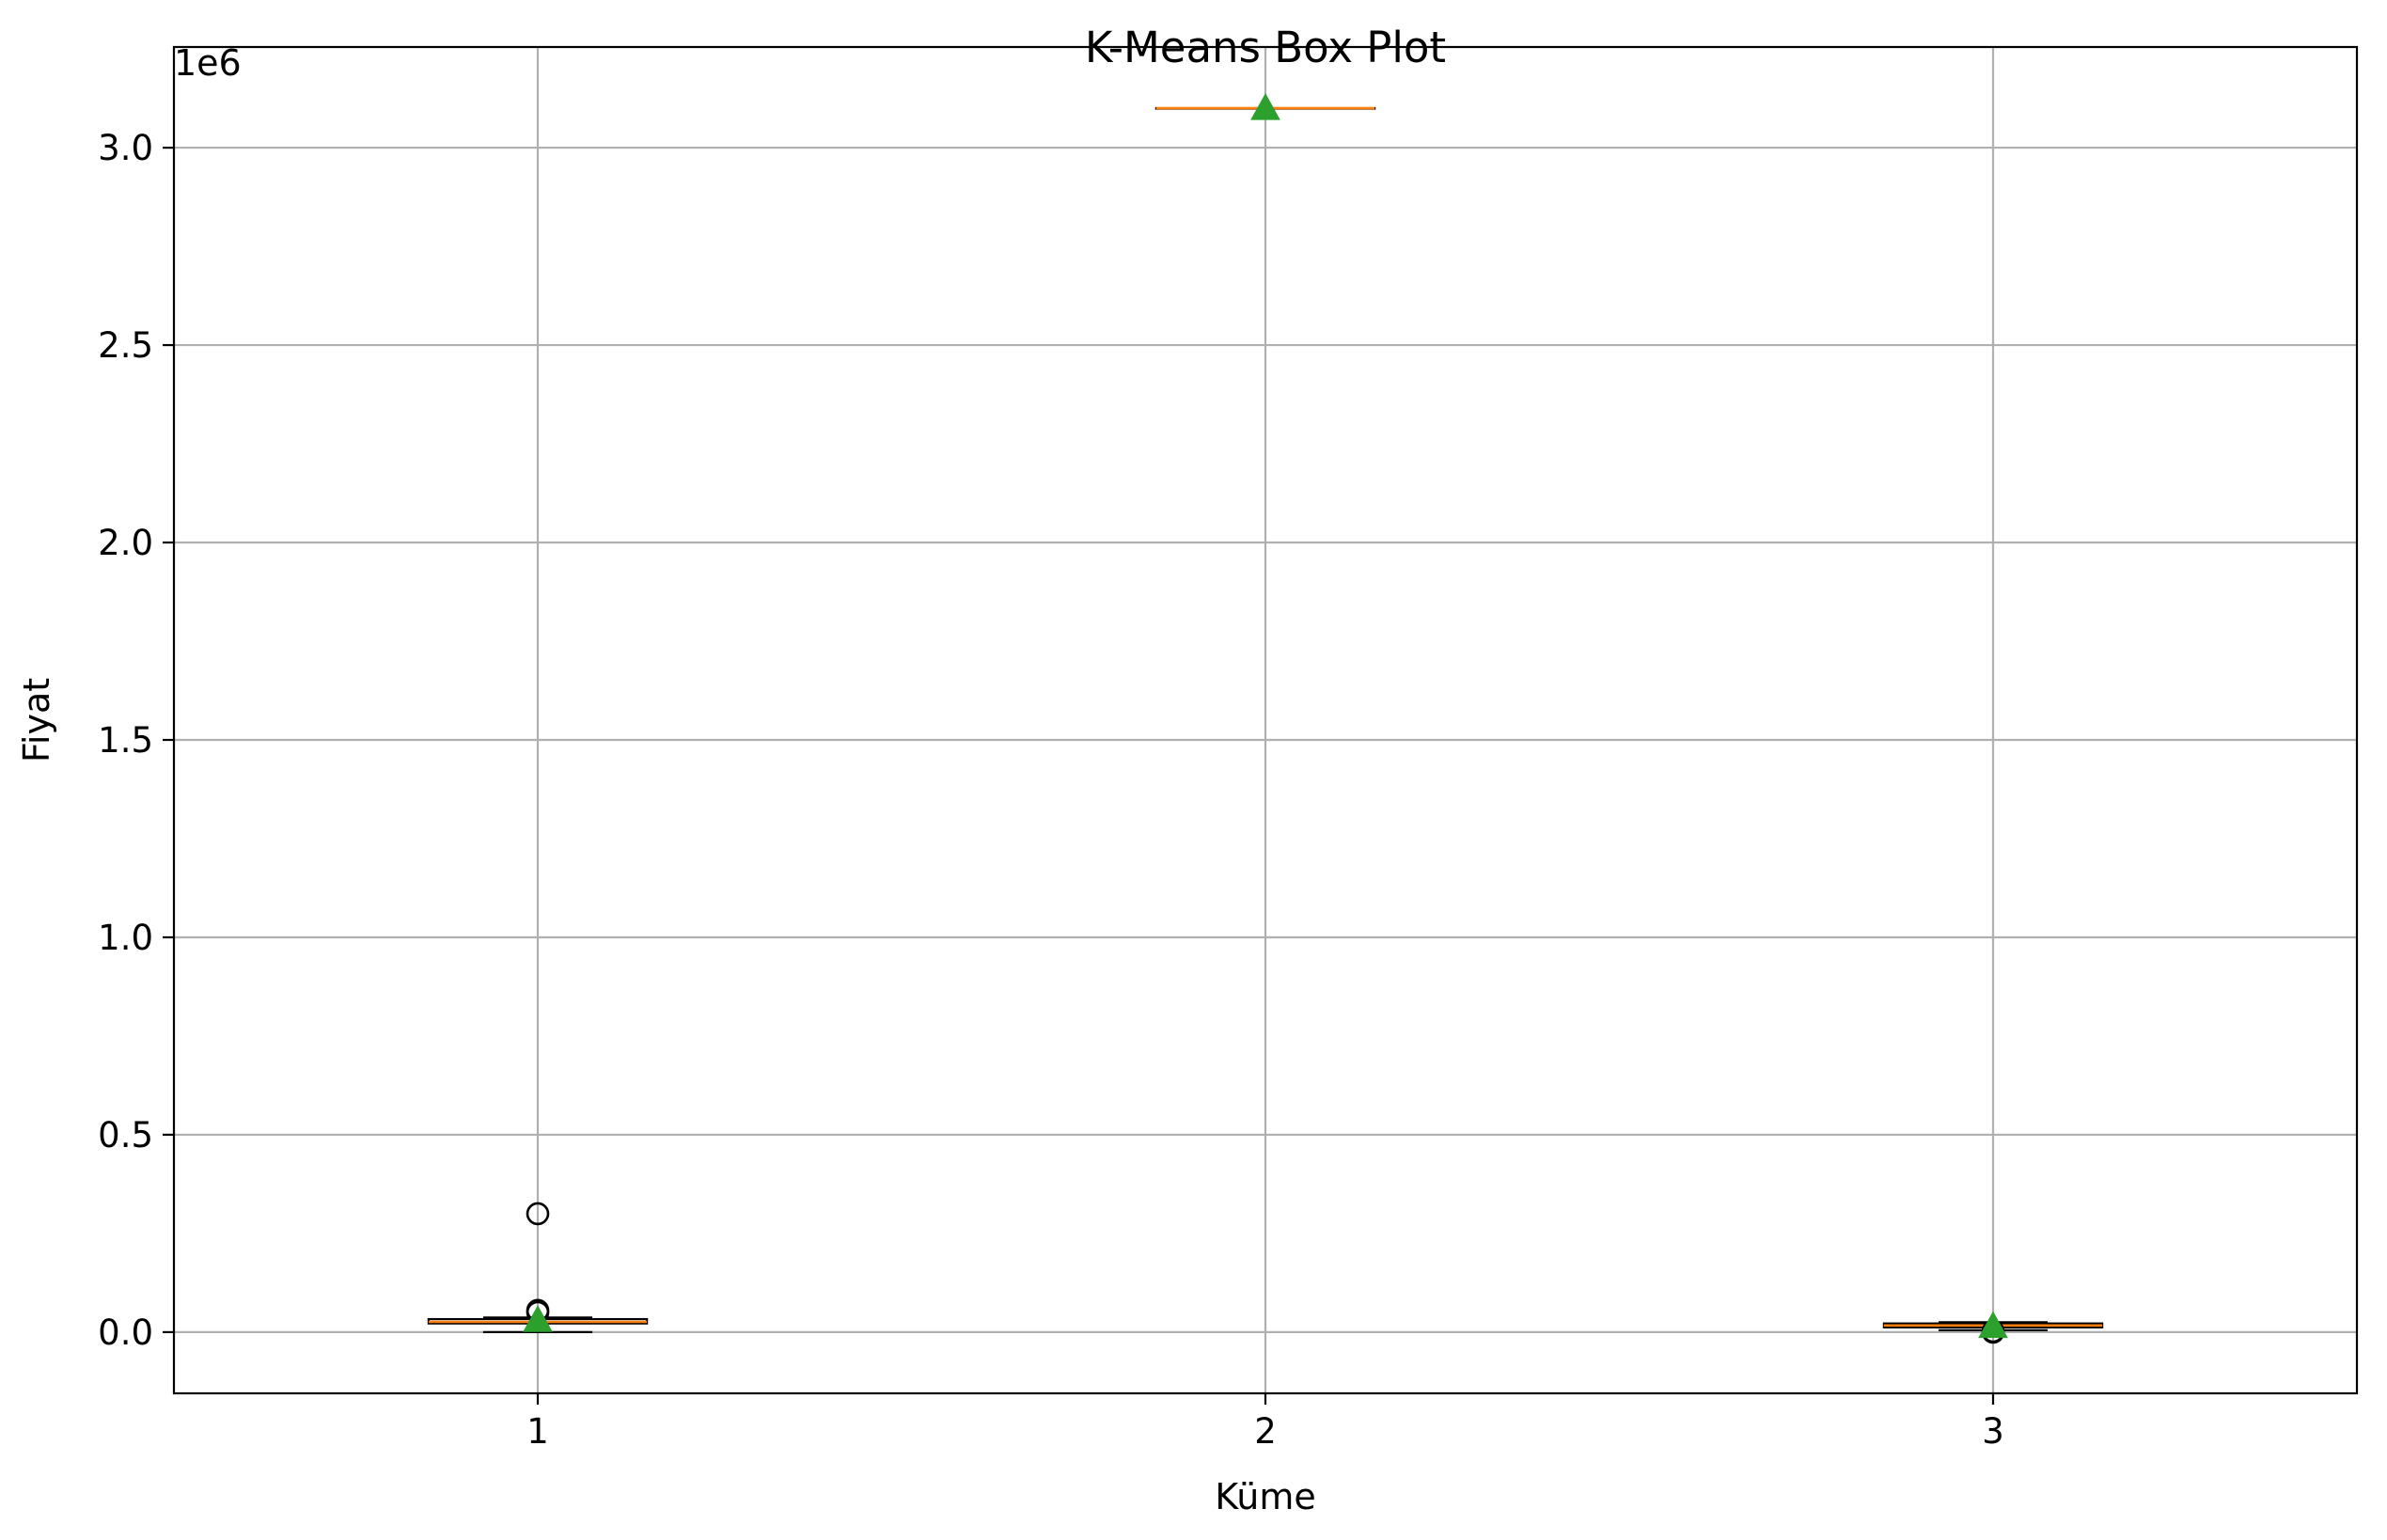  What do you see at coordinates (1993, 1432) in the screenshot?
I see `x-tick-label: 3` at bounding box center [1993, 1432].